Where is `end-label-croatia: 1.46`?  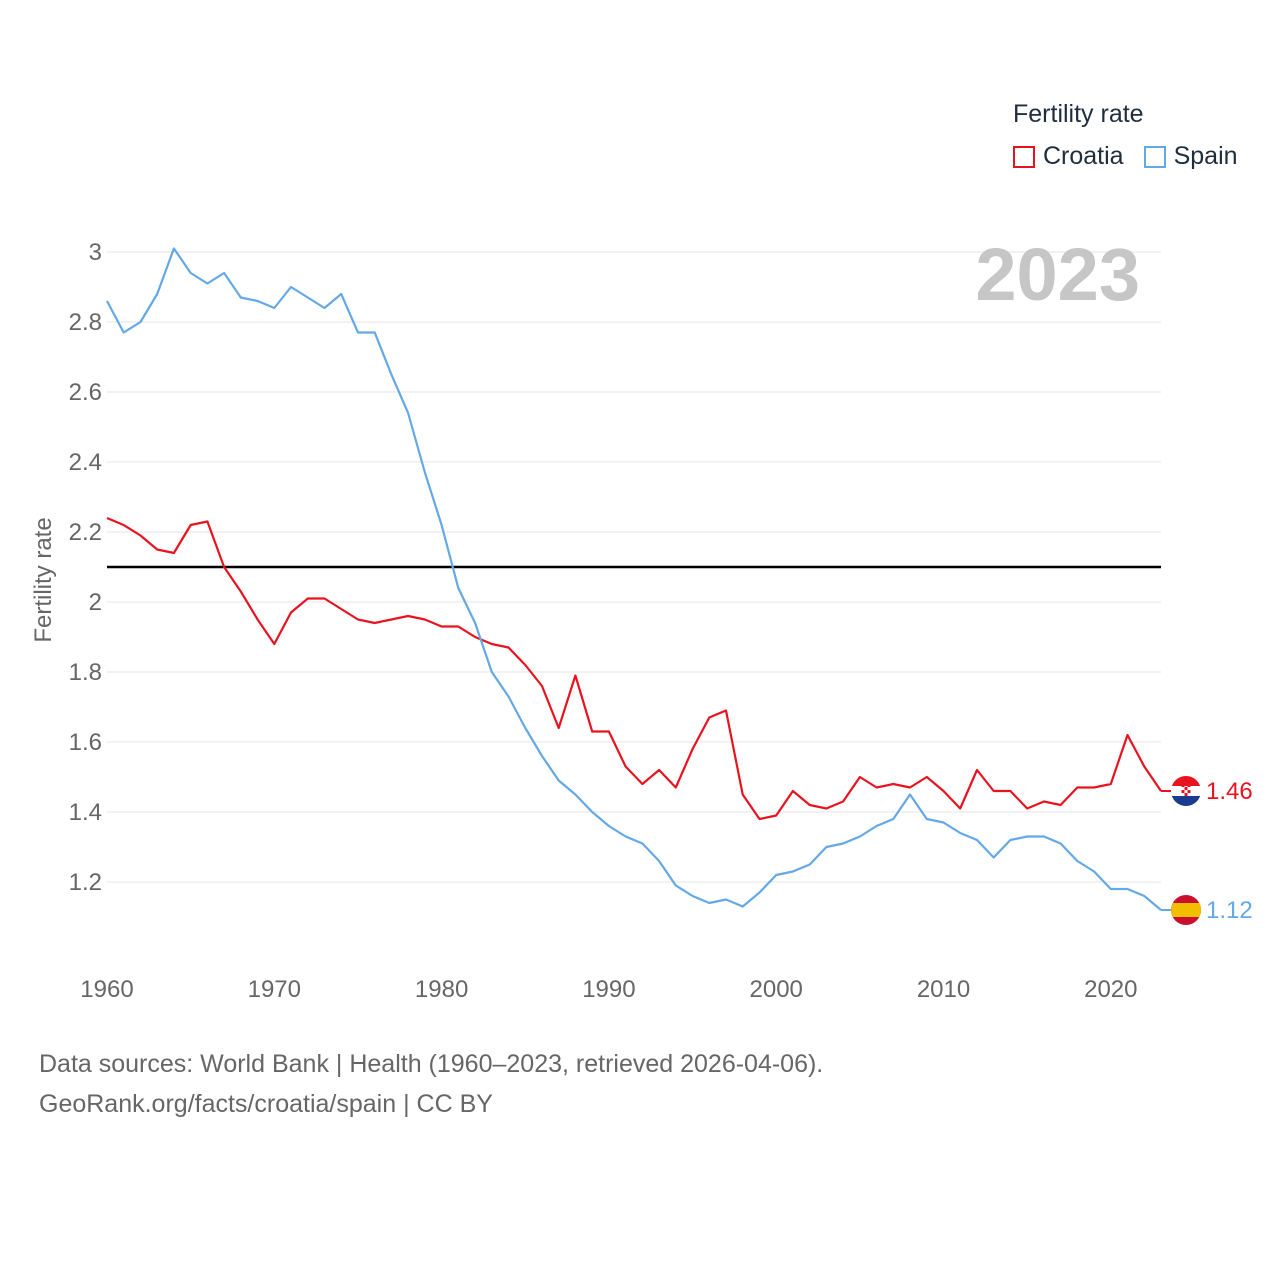
end-label-croatia: 1.46 is located at coordinates (1229, 791).